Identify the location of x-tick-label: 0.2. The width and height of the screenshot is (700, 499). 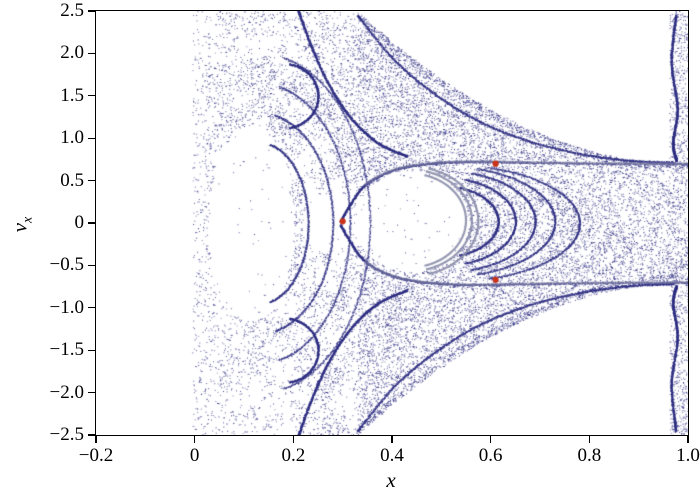
(293, 455).